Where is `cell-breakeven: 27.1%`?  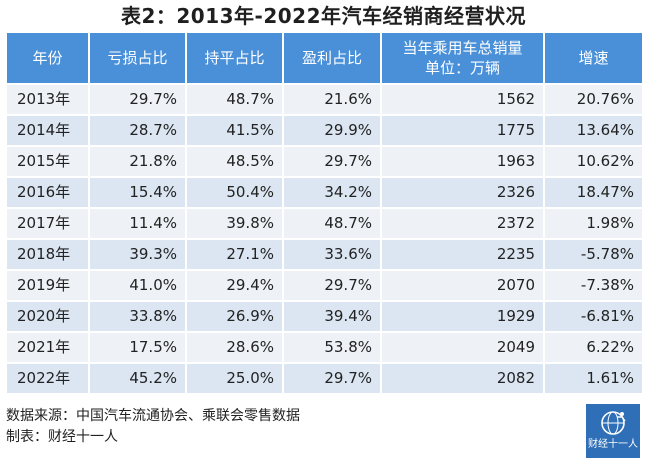 cell-breakeven: 27.1% is located at coordinates (234, 254).